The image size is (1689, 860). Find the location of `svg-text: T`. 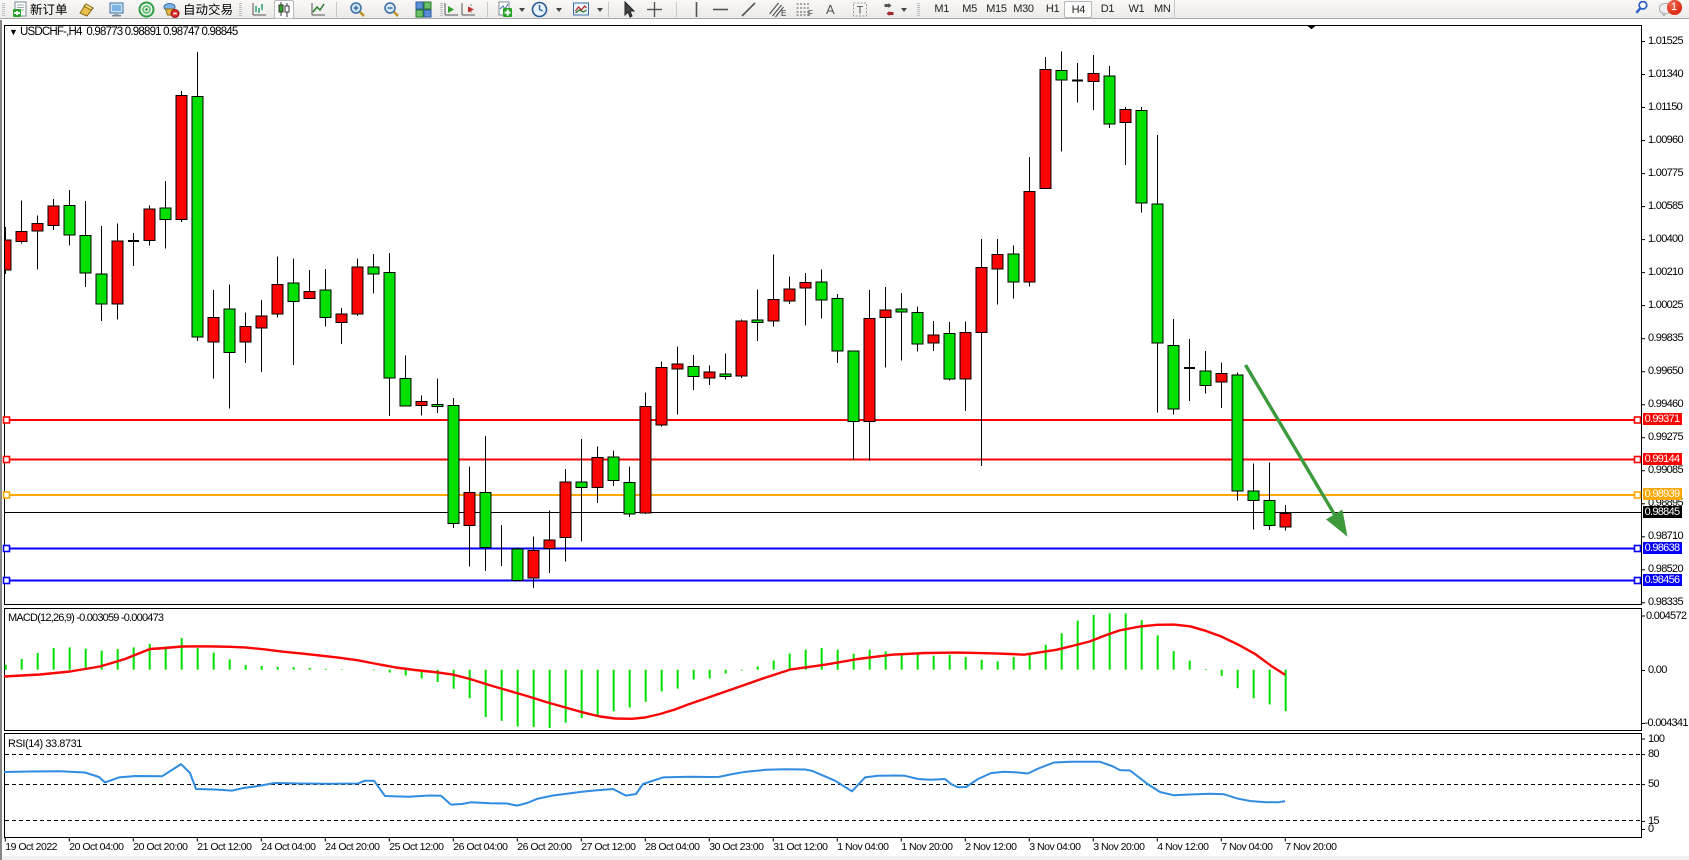

svg-text: T is located at coordinates (860, 11).